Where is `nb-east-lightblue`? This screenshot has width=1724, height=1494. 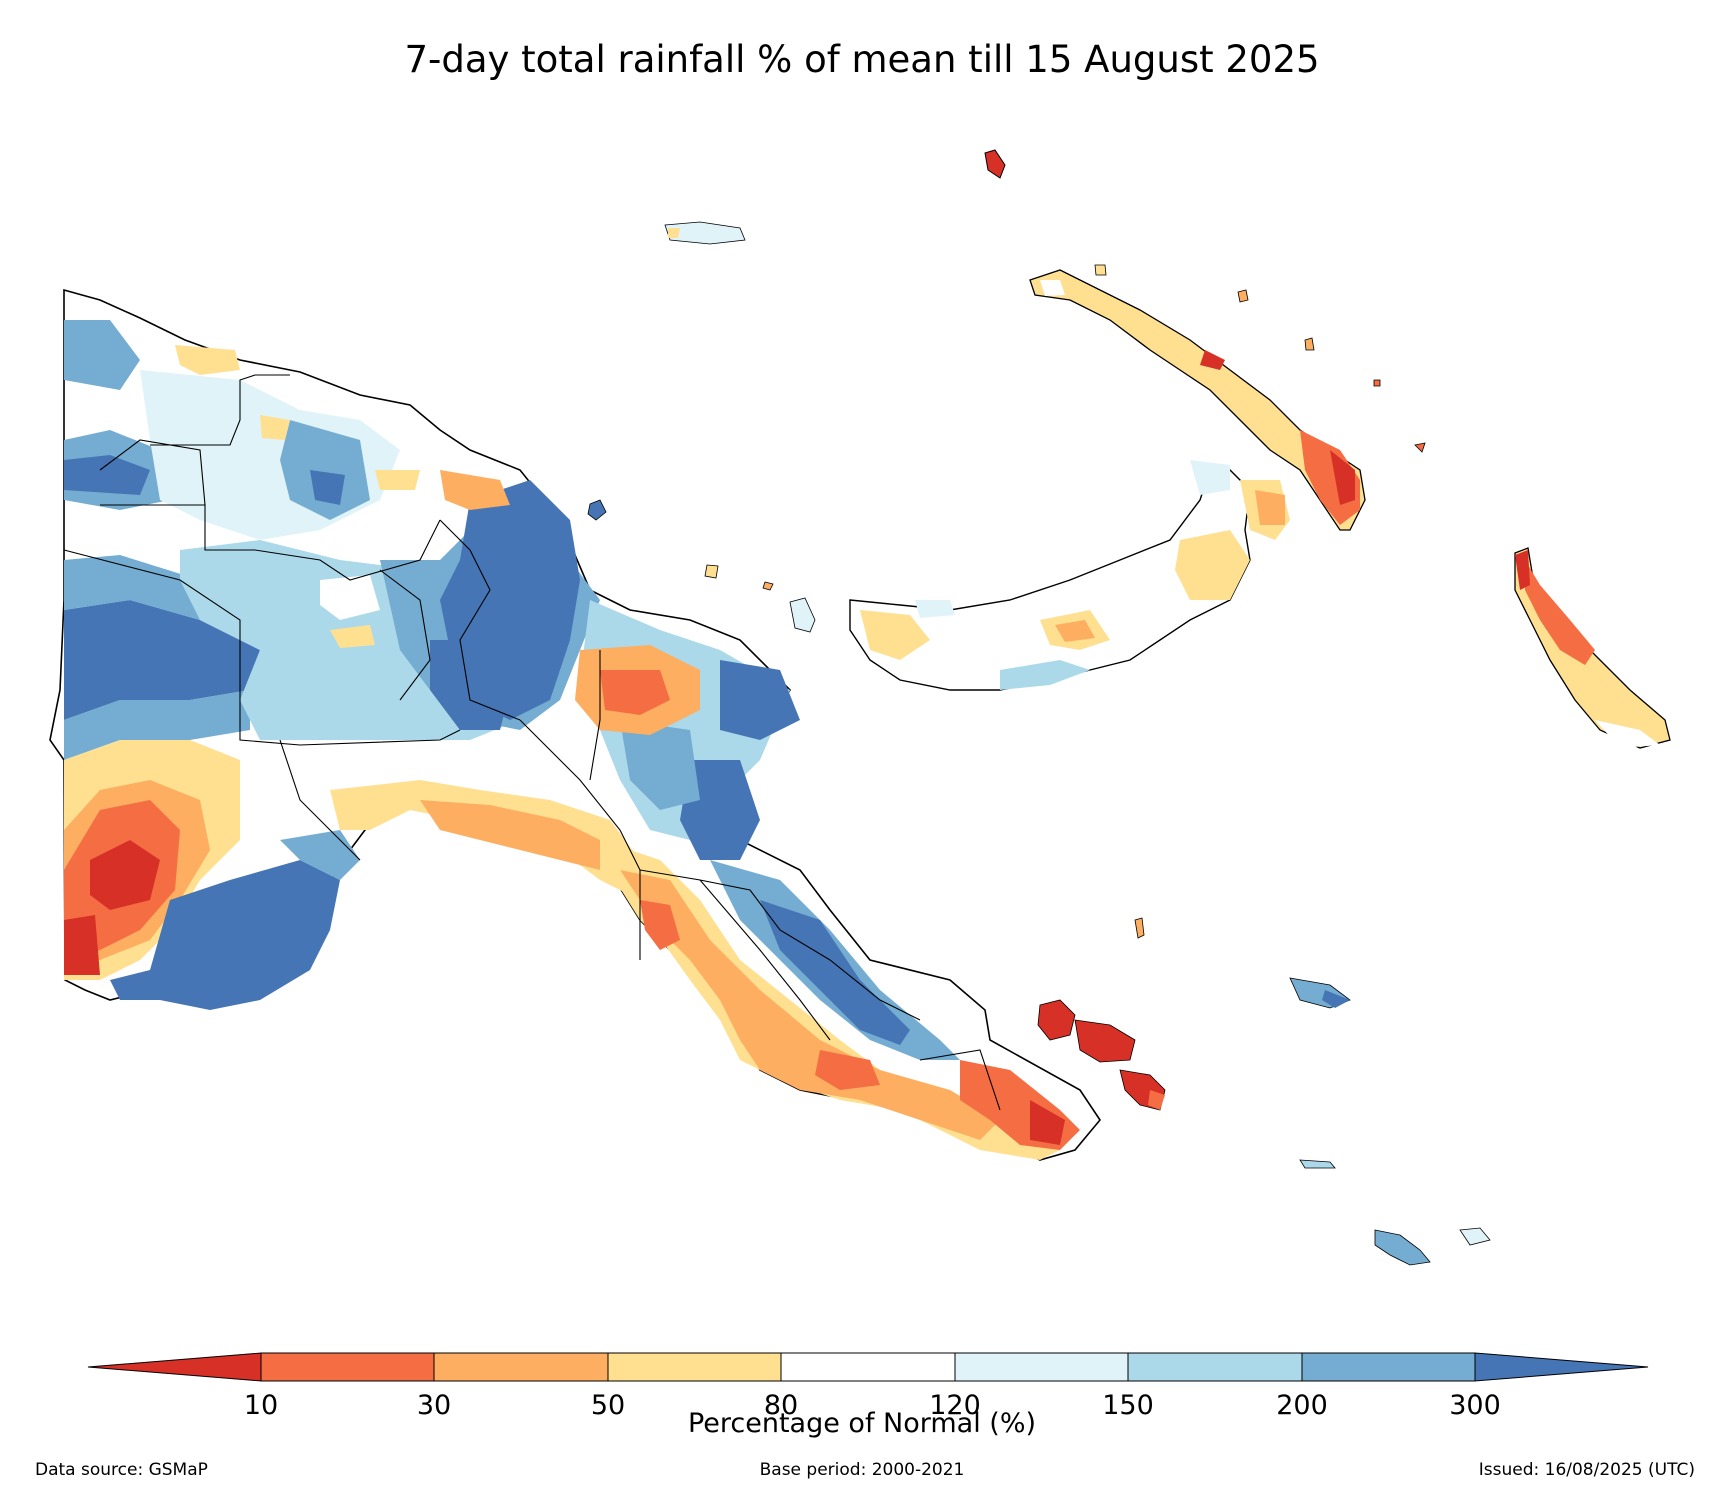 nb-east-lightblue is located at coordinates (1210, 477).